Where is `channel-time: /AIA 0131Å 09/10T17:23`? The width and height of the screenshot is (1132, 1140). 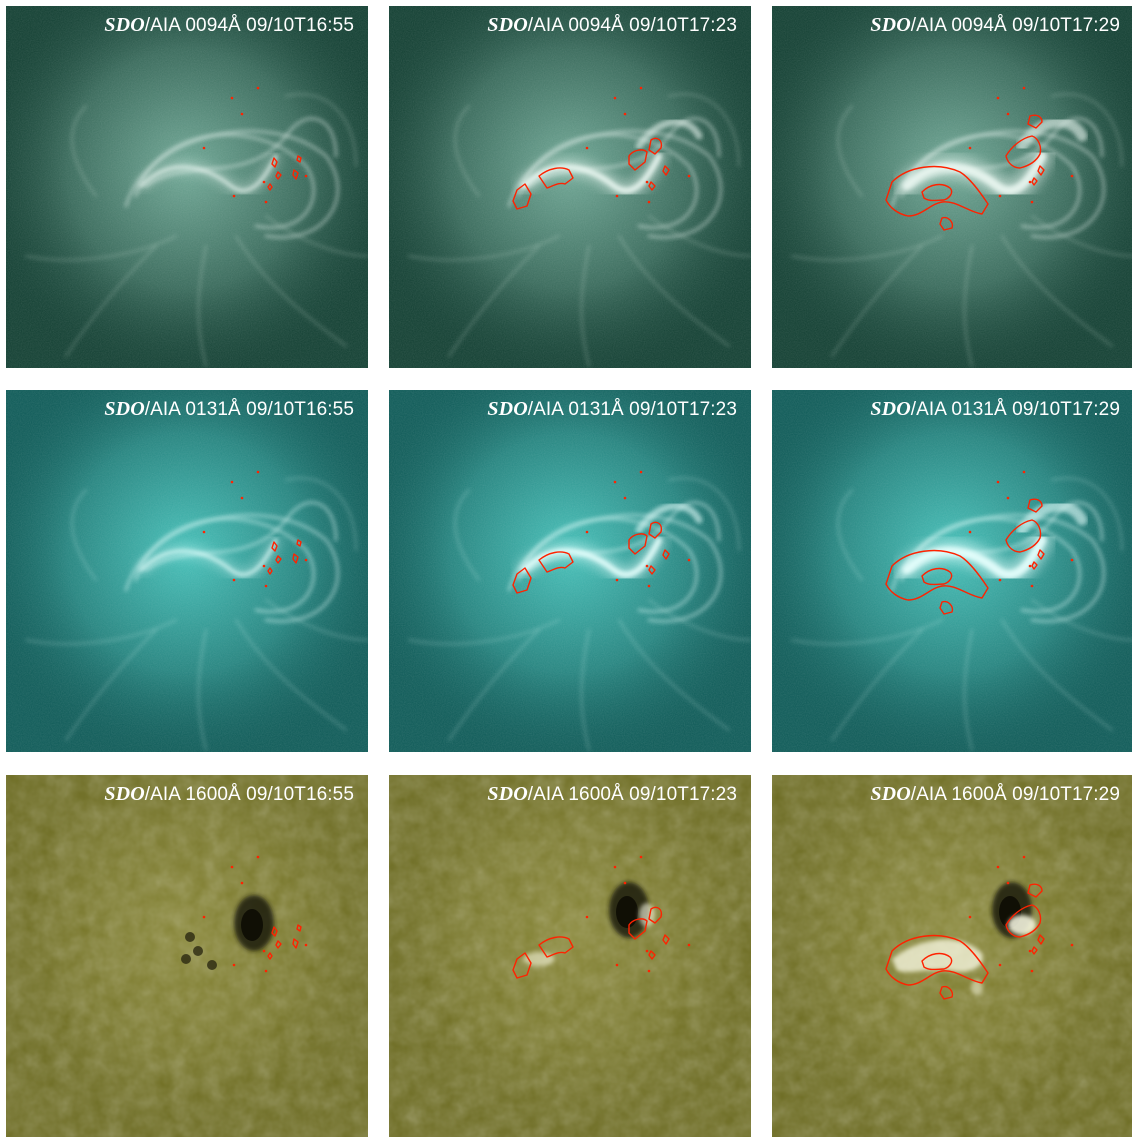 channel-time: /AIA 0131Å 09/10T17:23 is located at coordinates (632, 409).